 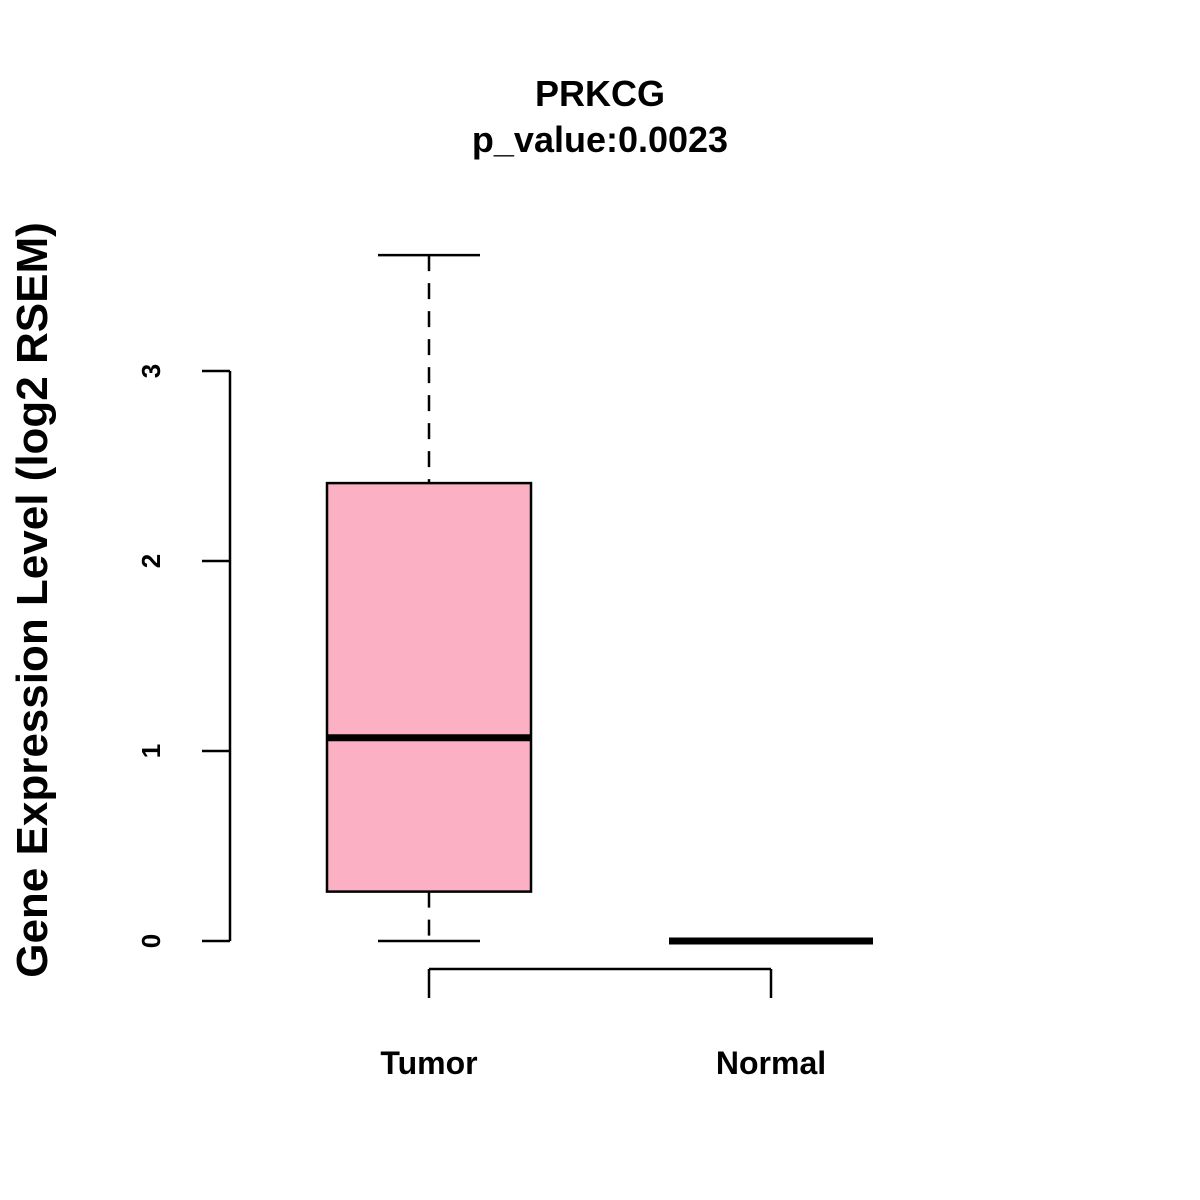 I want to click on y-tick-label: 0, so click(x=151, y=941).